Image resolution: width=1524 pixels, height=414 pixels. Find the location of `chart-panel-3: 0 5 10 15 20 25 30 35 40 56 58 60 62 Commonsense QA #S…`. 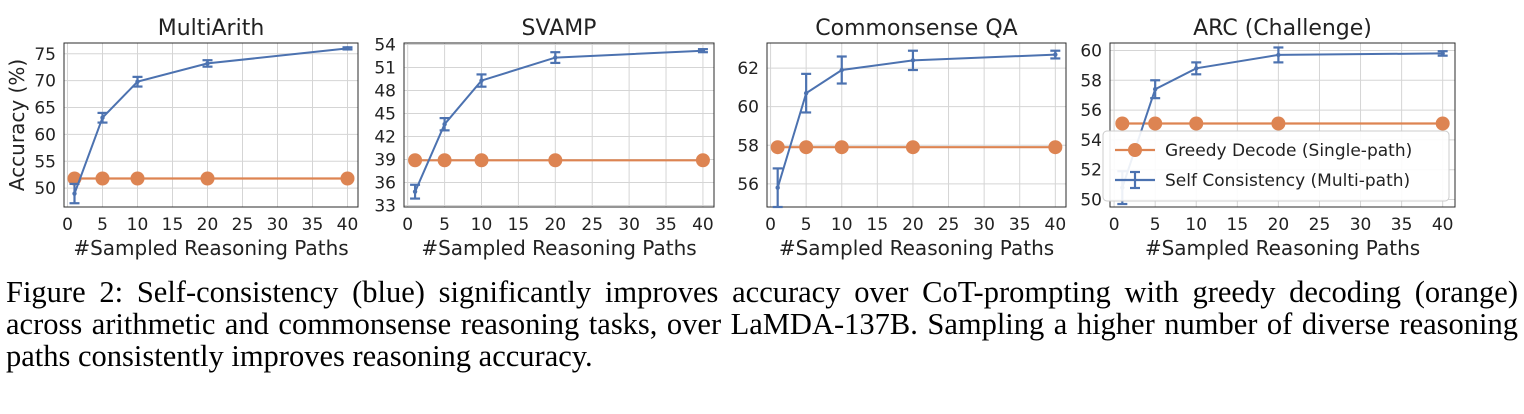

chart-panel-3: 0 5 10 15 20 25 30 35 40 56 58 60 62 Commonsense QA #S… is located at coordinates (902, 138).